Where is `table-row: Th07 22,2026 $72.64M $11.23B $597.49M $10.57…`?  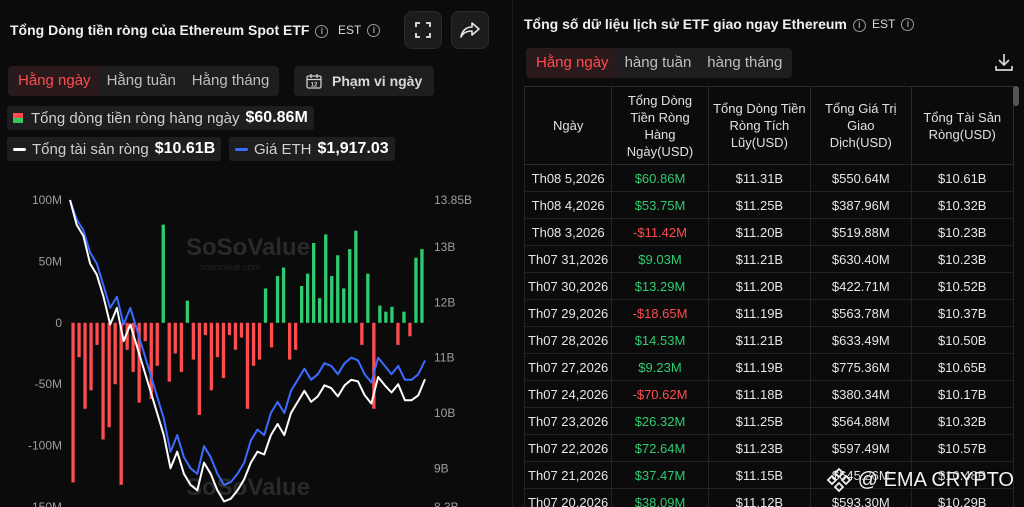 table-row: Th07 22,2026 $72.64M $11.23B $597.49M $10.57… is located at coordinates (768, 448).